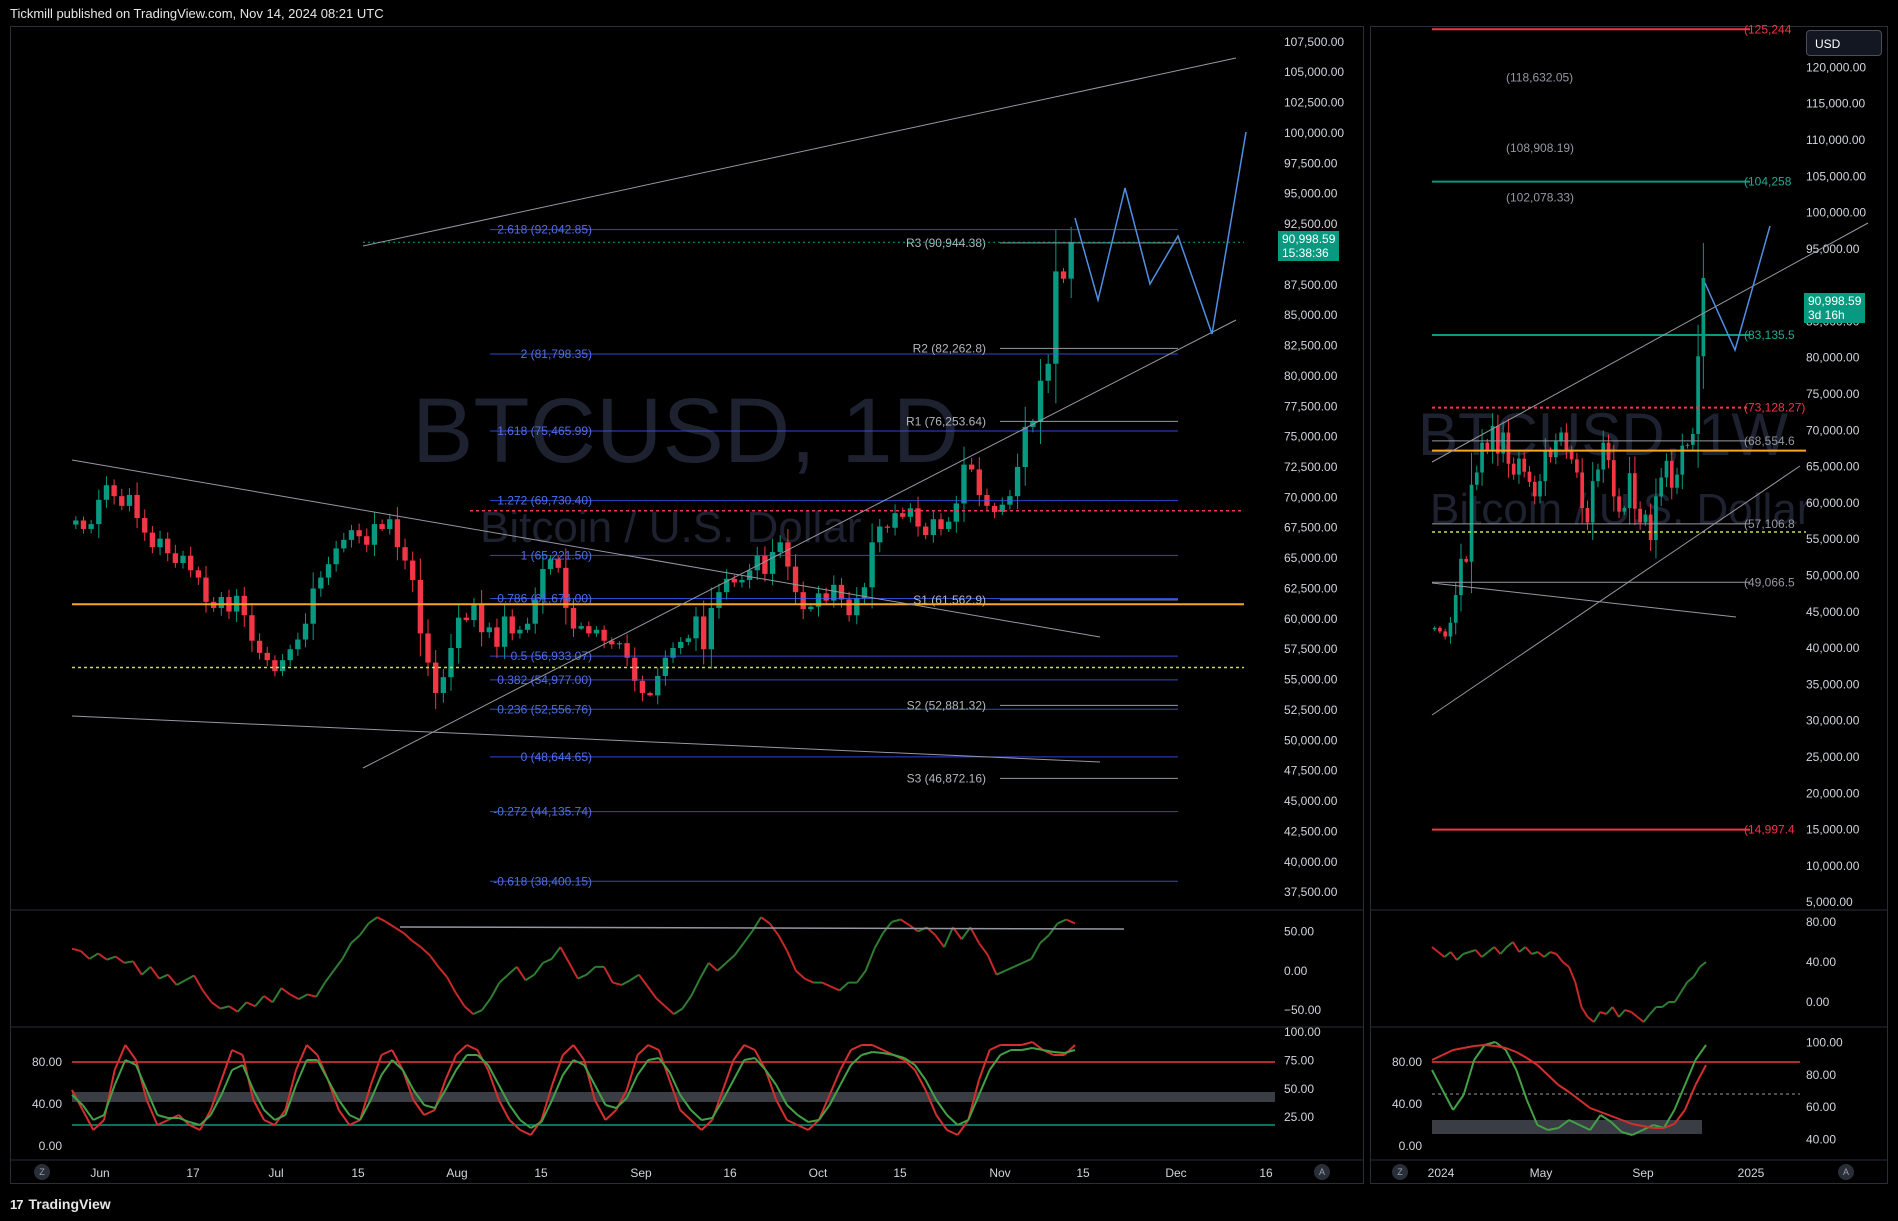  Describe the element at coordinates (60, 1204) in the screenshot. I see `footer: 17 TradingView` at that location.